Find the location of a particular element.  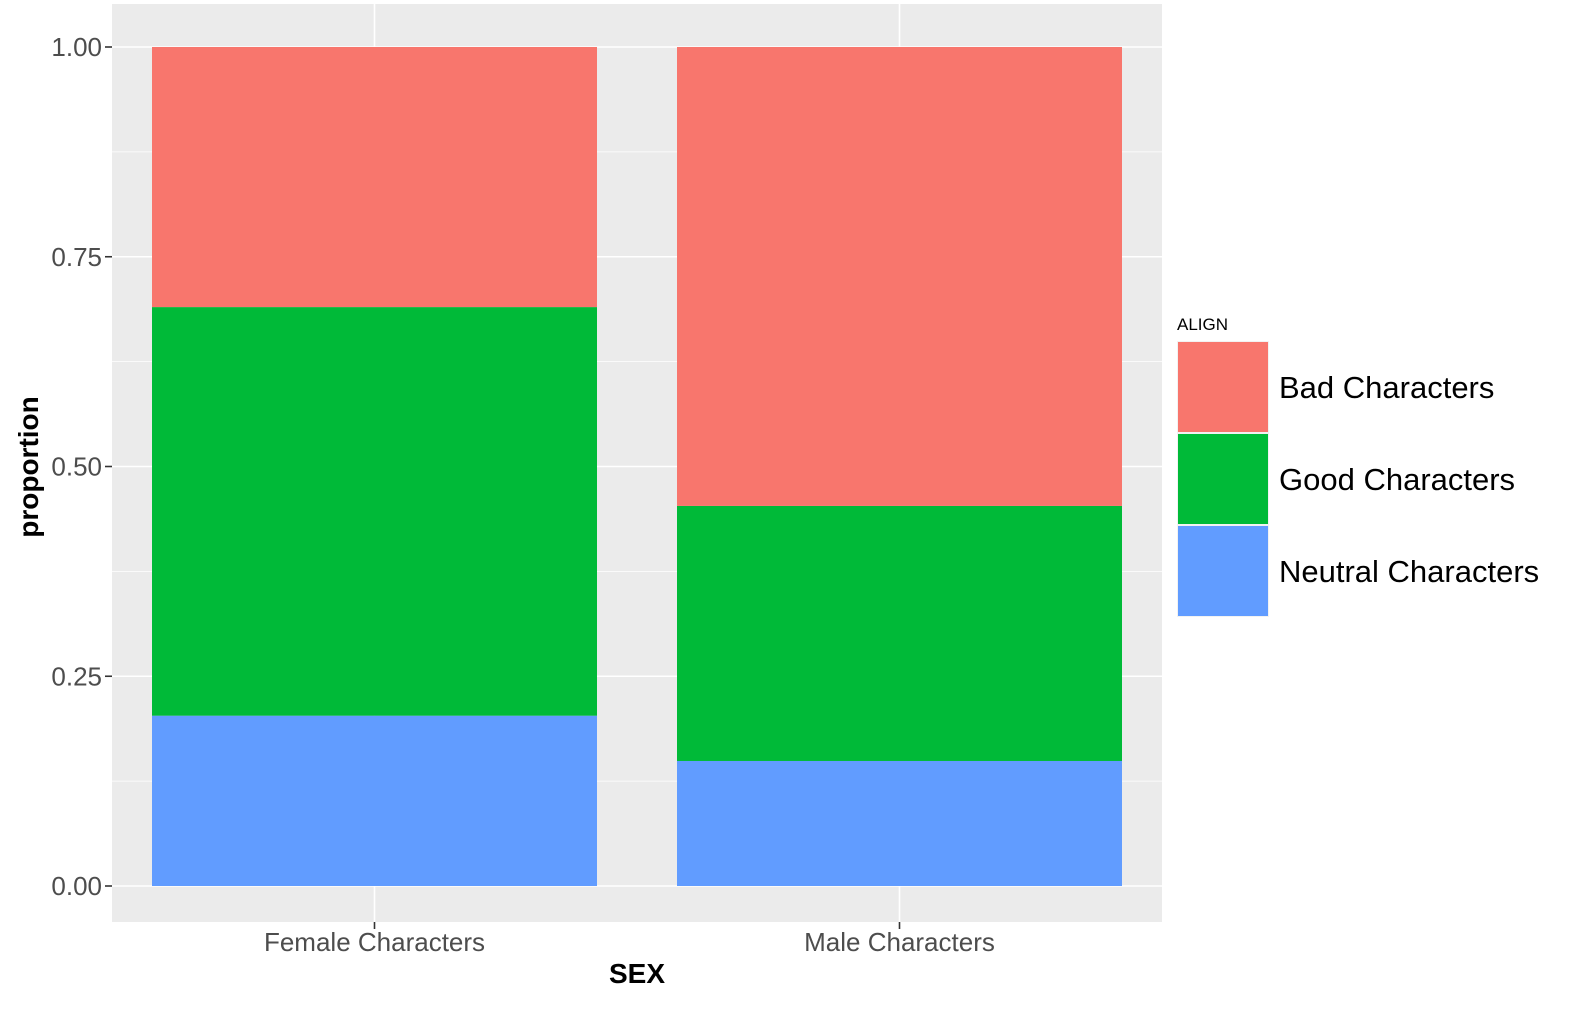

bar-segment-bad-characters-female-characters is located at coordinates (374, 177).